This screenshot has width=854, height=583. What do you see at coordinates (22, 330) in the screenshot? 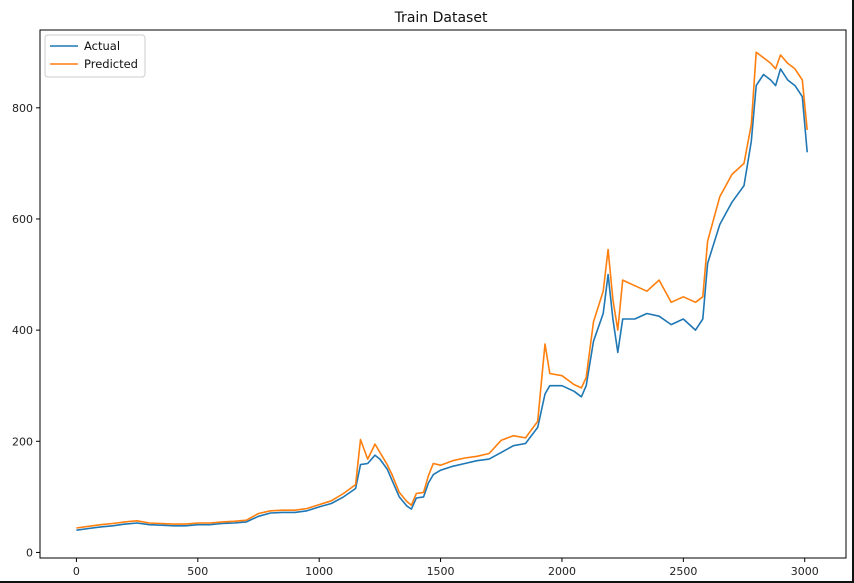
I see `y-tick-label: 400` at bounding box center [22, 330].